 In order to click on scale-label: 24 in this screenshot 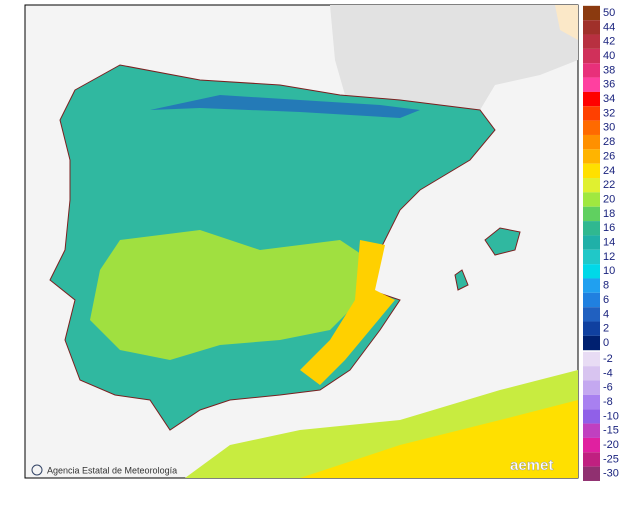, I will do `click(609, 171)`.